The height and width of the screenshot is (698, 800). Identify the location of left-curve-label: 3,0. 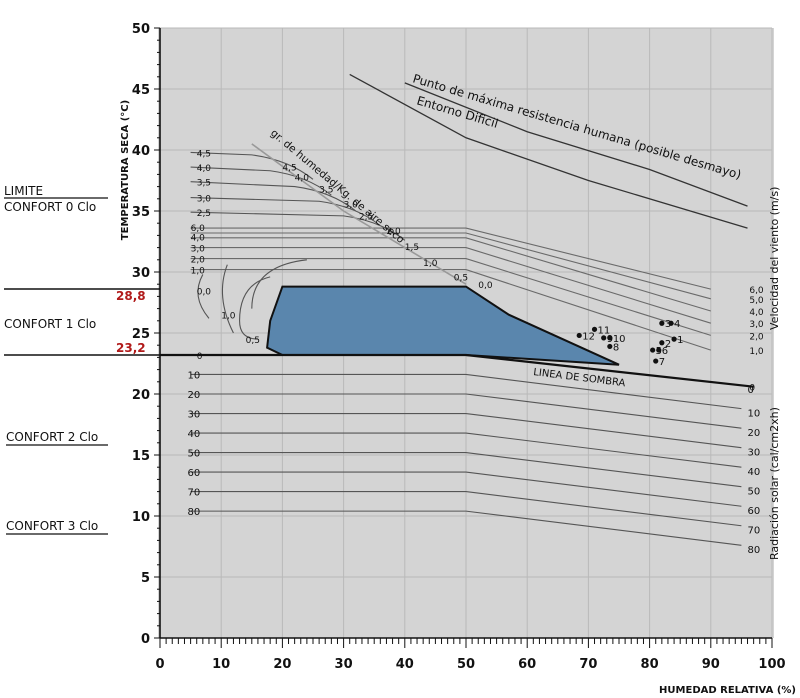
(204, 200).